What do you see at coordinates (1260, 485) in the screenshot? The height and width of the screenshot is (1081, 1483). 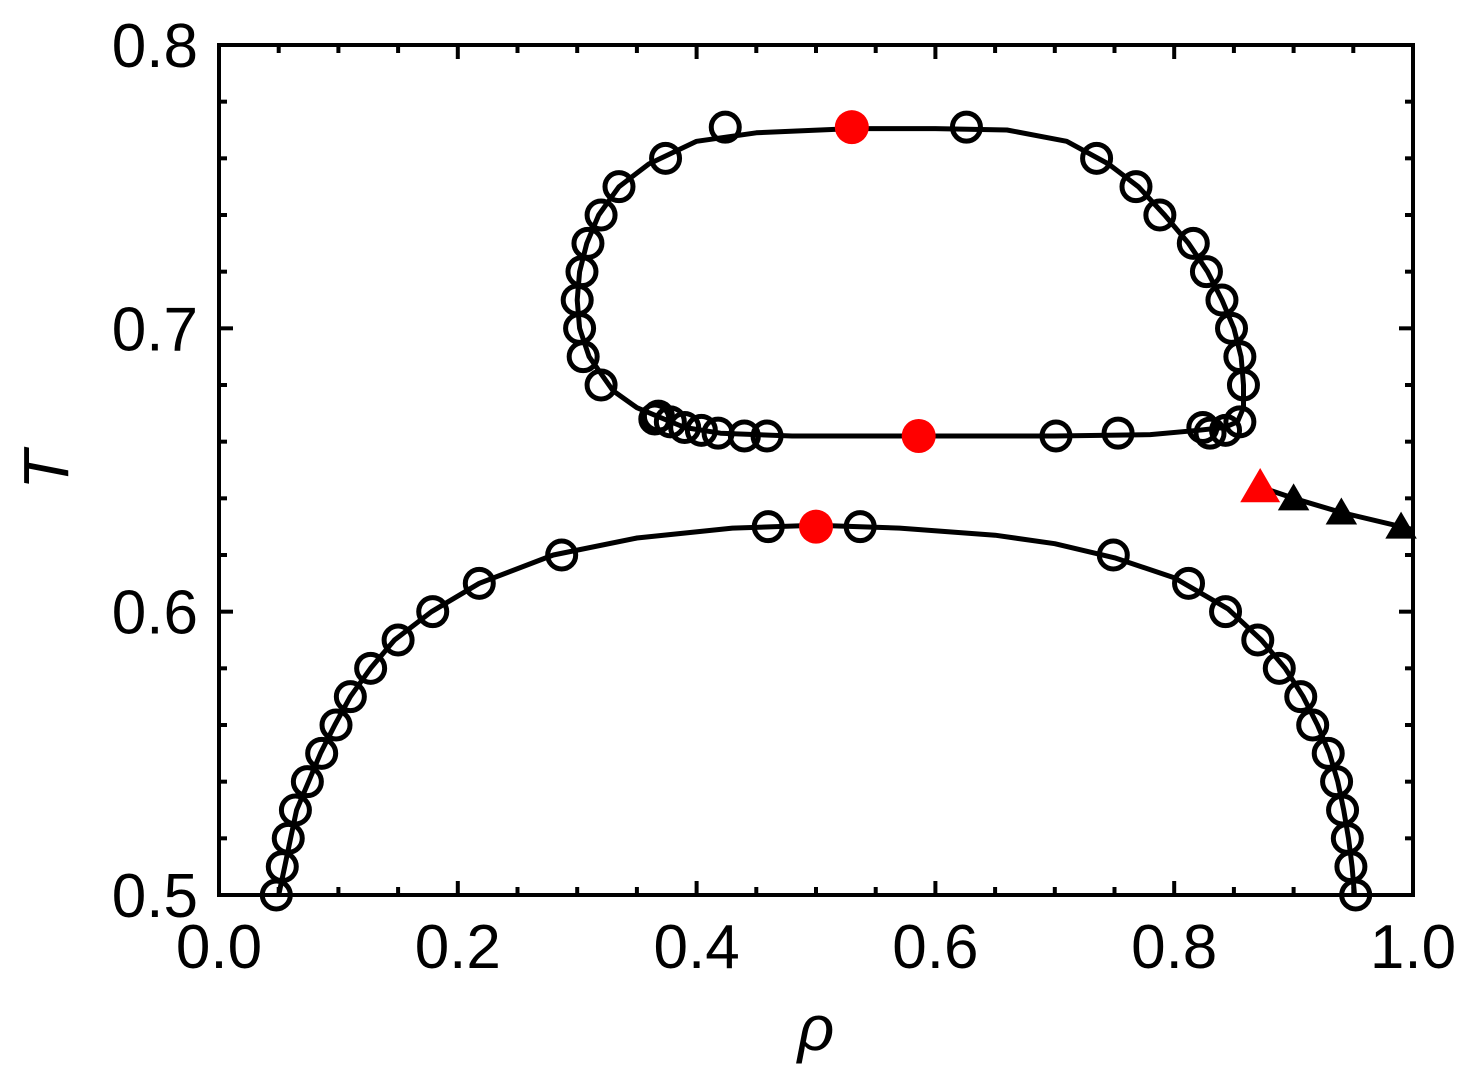 I see `critical-triangle-point` at bounding box center [1260, 485].